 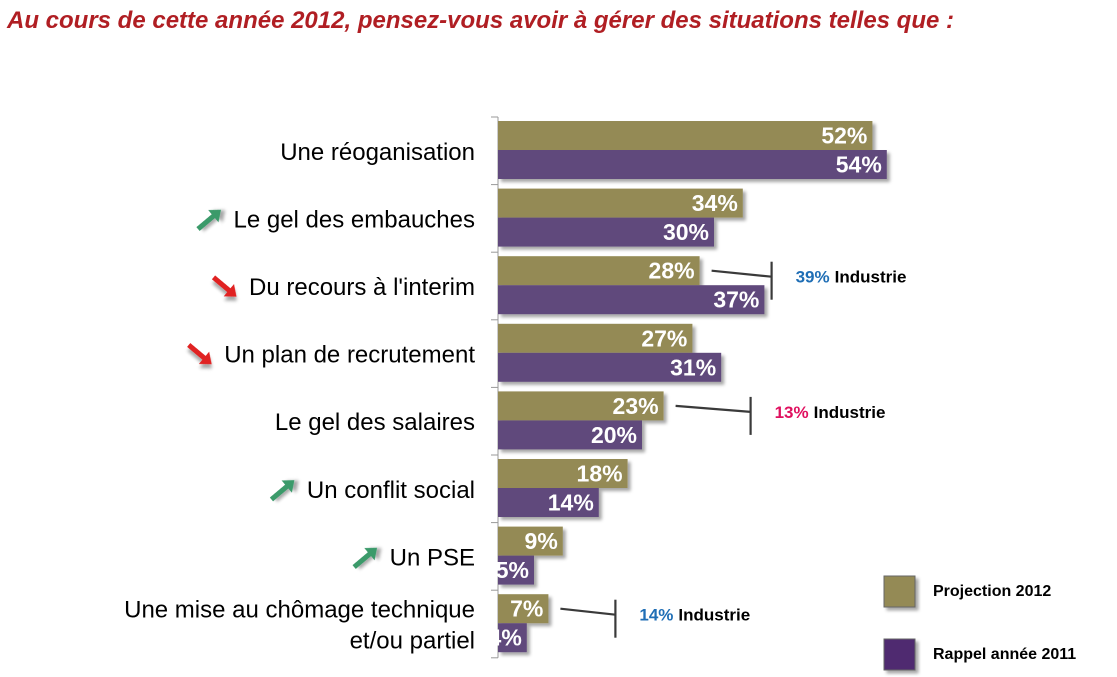 I want to click on legend-swatch-rappel-2011, so click(x=899, y=654).